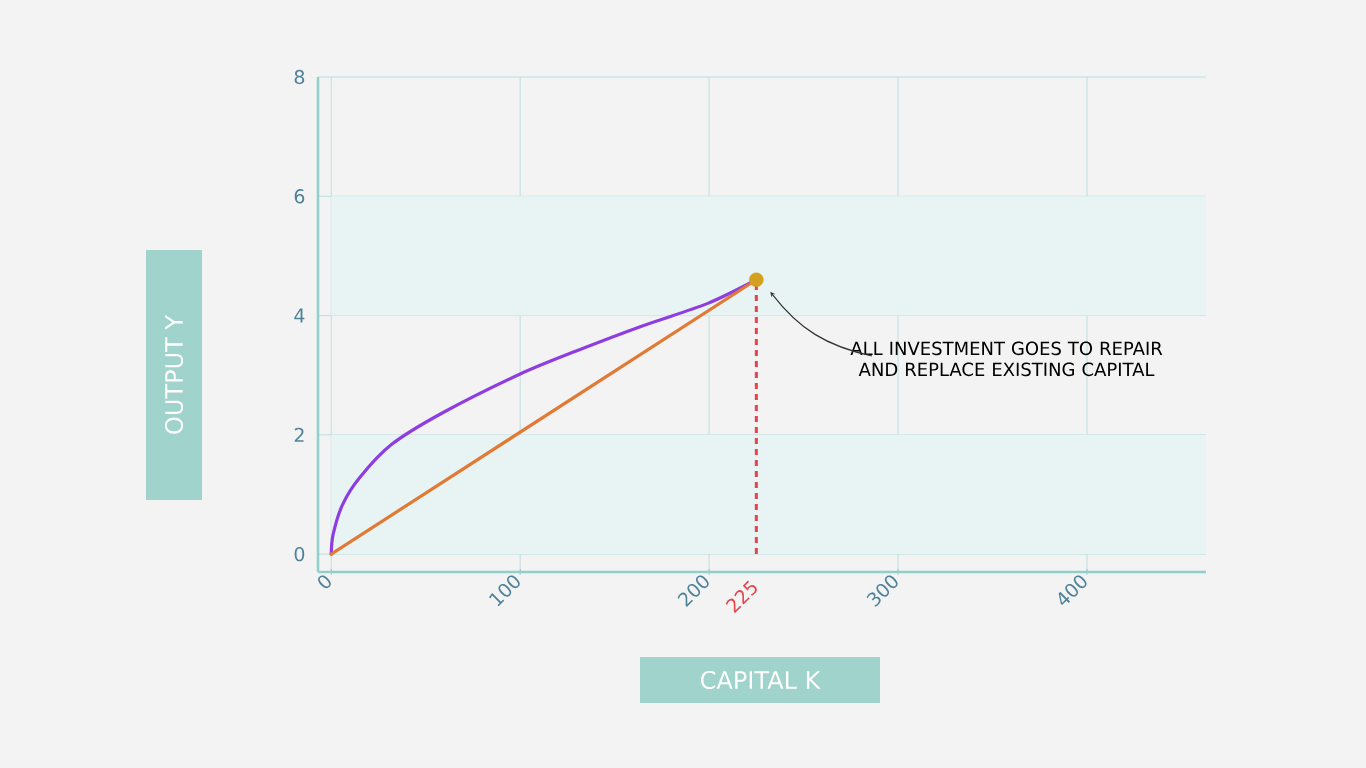 This screenshot has height=768, width=1366. What do you see at coordinates (504, 591) in the screenshot?
I see `x-tick-label: 100` at bounding box center [504, 591].